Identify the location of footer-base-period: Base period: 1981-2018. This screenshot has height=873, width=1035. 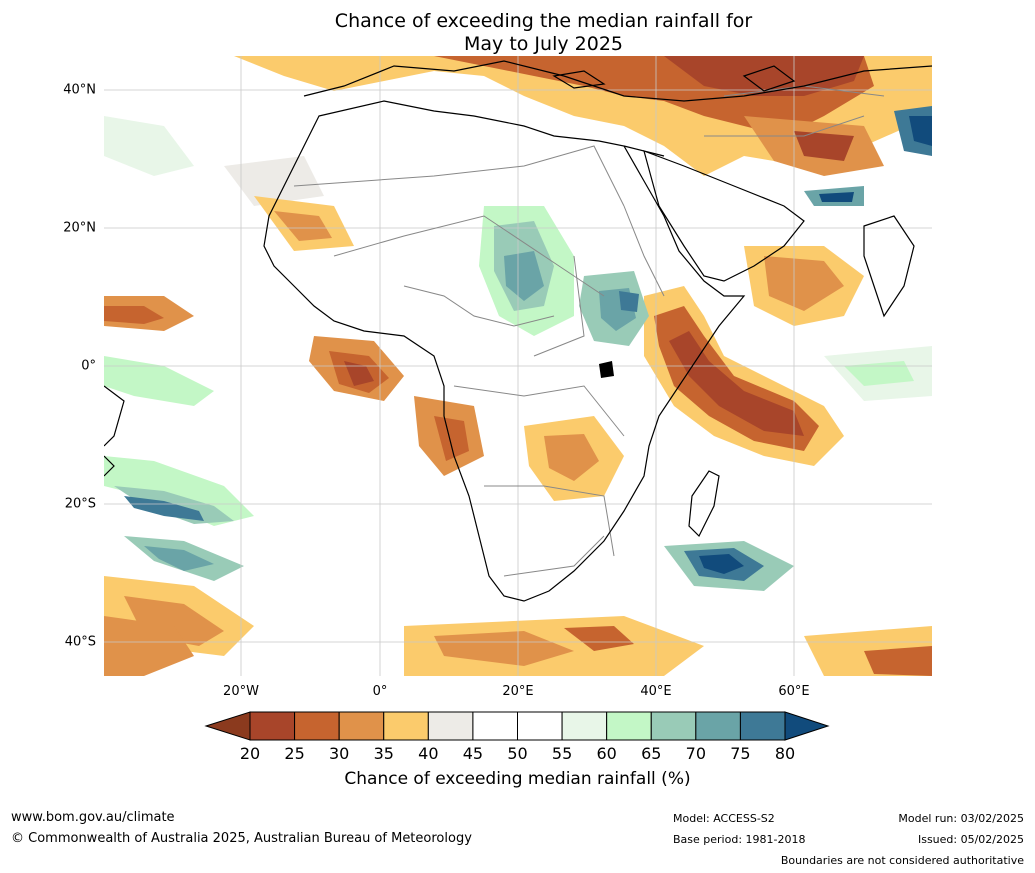
(739, 839).